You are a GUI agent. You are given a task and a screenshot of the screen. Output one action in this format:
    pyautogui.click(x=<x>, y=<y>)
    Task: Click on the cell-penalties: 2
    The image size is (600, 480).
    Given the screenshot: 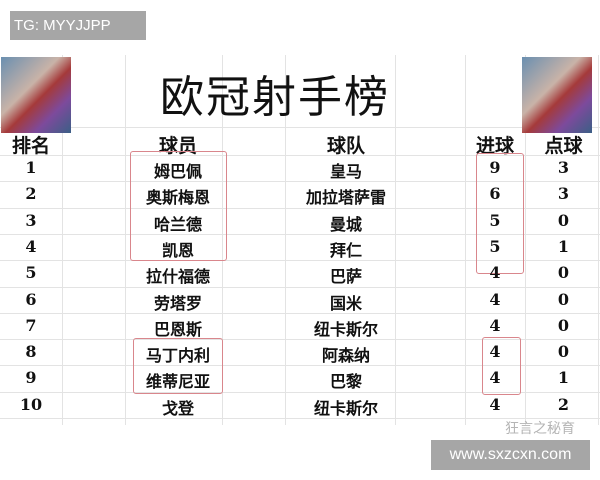 What is the action you would take?
    pyautogui.click(x=563, y=404)
    